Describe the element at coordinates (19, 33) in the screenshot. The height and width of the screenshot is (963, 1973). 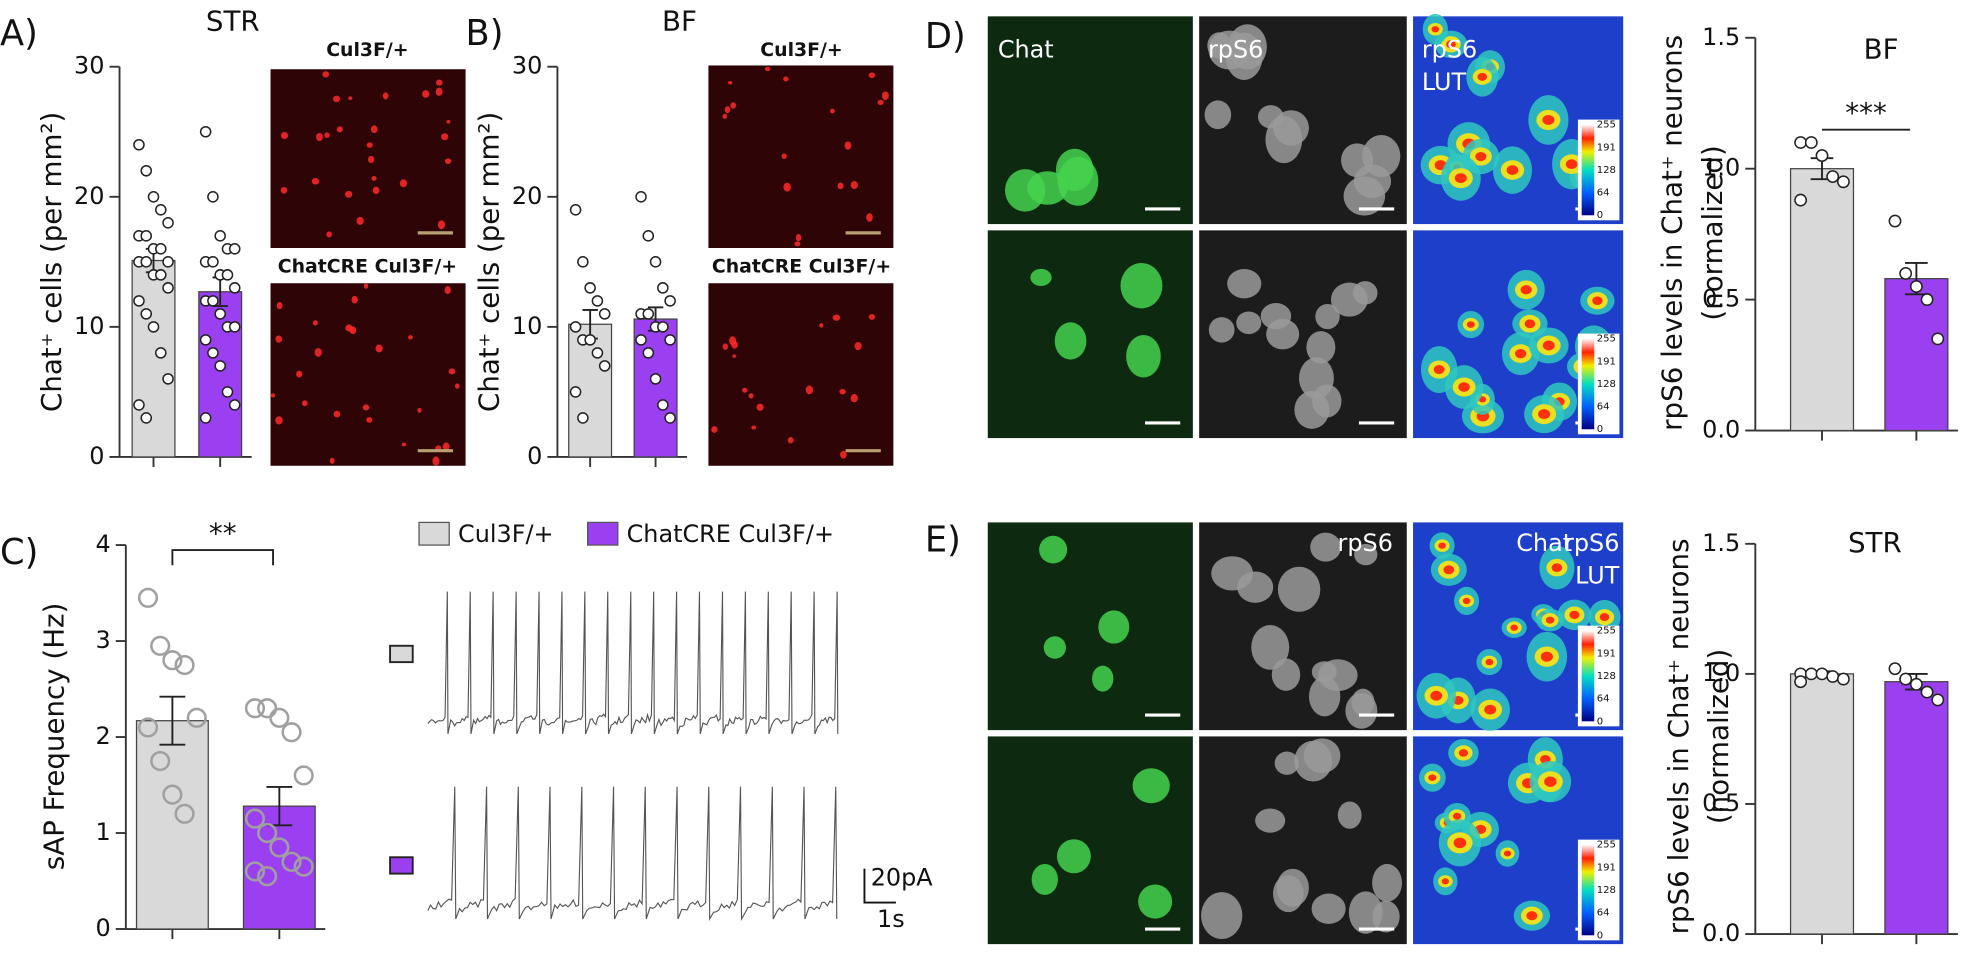
I see `panel-letter: A)` at that location.